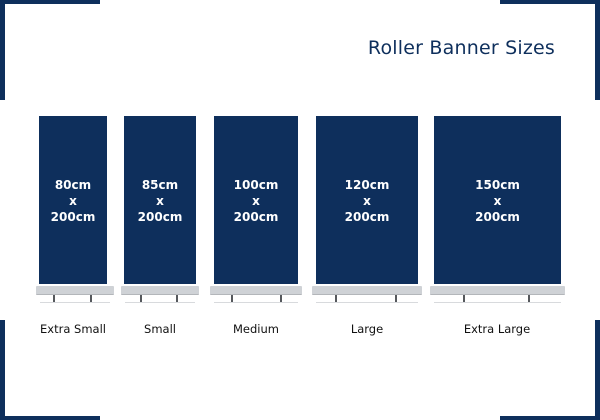 The height and width of the screenshot is (420, 600). I want to click on banner-panel: 150cm x 200cm, so click(497, 200).